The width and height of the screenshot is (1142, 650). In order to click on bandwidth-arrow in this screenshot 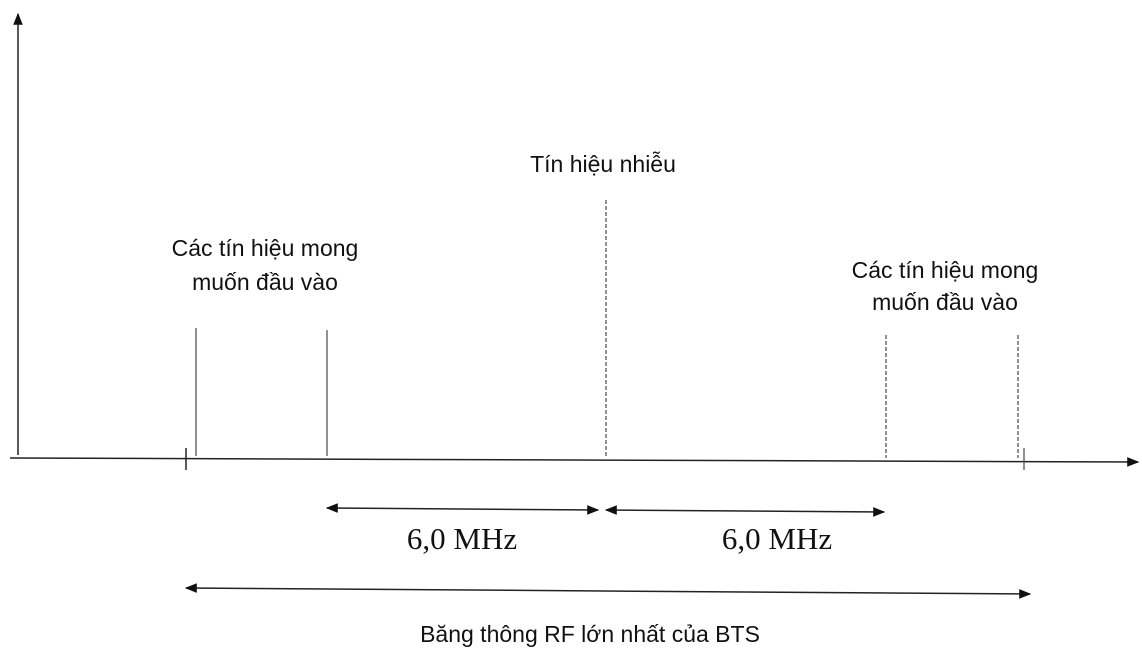, I will do `click(608, 591)`.